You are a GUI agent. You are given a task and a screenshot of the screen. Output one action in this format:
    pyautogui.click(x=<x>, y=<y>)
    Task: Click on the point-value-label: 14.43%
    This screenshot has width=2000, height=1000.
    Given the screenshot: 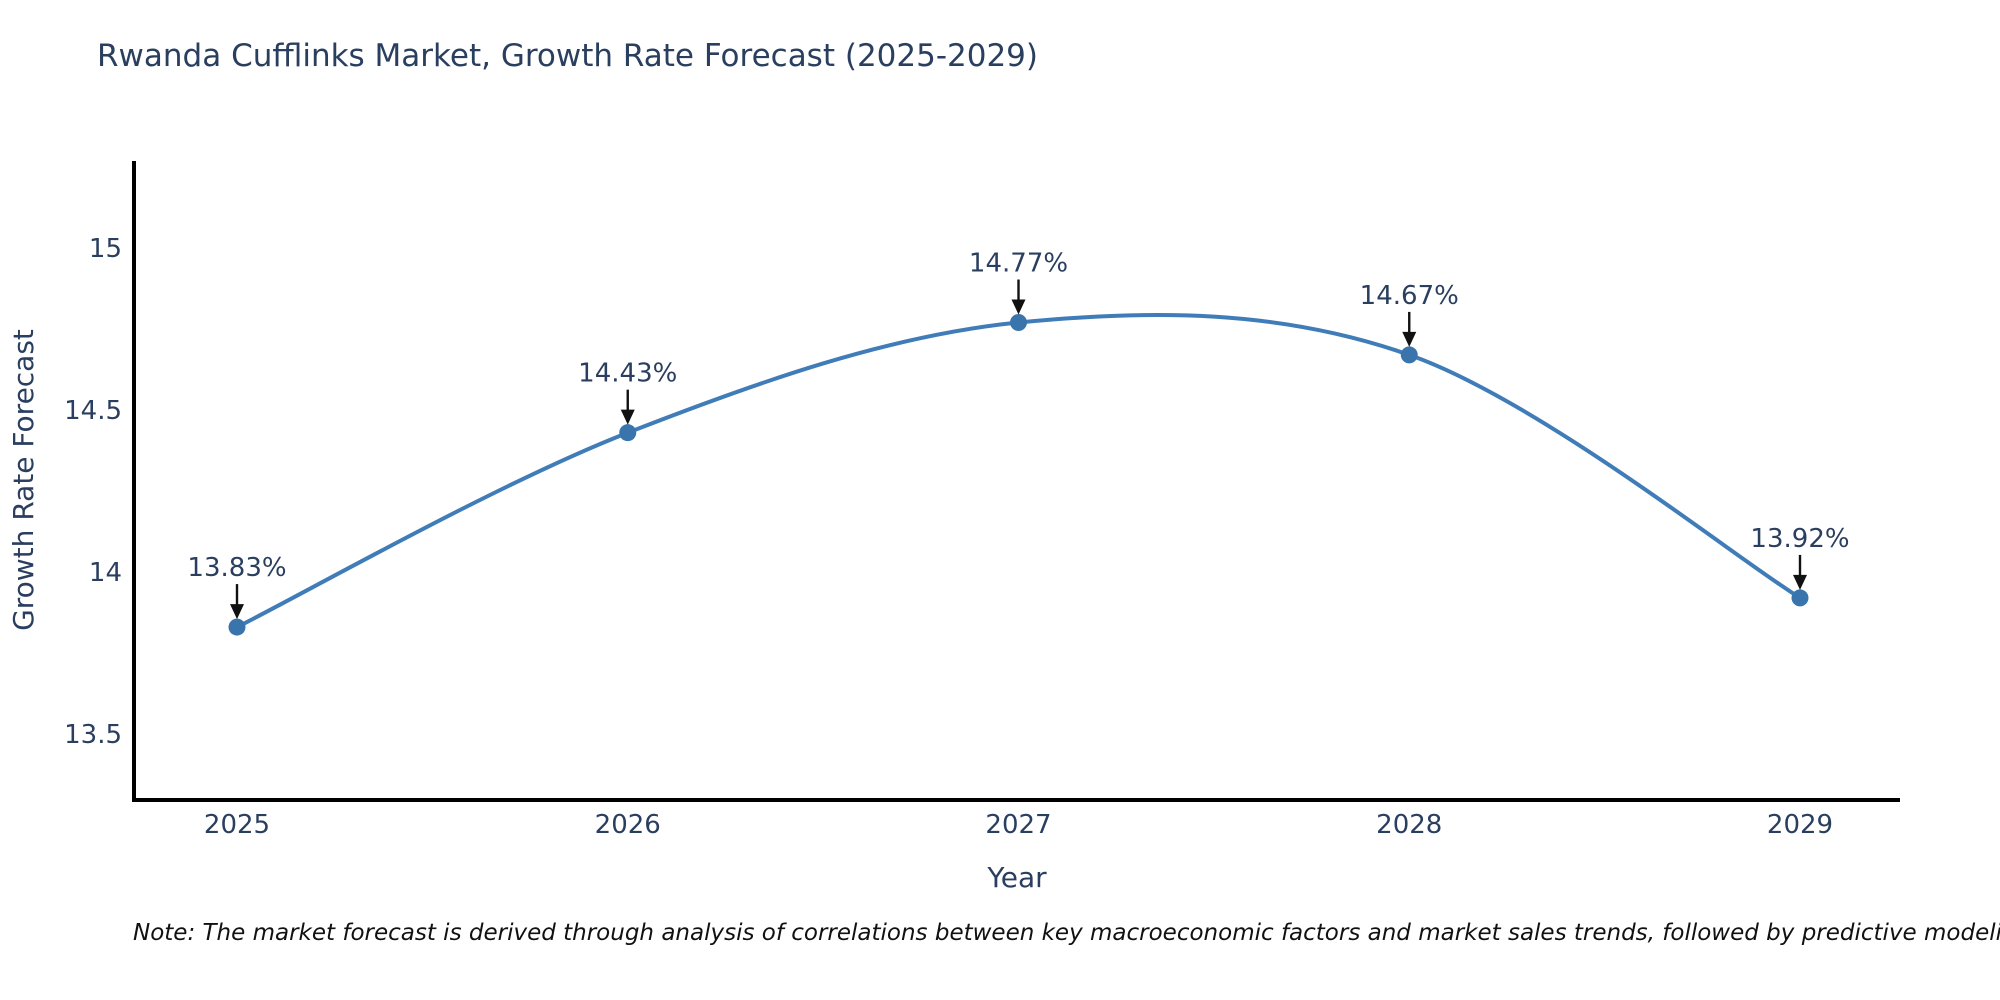 What is the action you would take?
    pyautogui.click(x=627, y=374)
    